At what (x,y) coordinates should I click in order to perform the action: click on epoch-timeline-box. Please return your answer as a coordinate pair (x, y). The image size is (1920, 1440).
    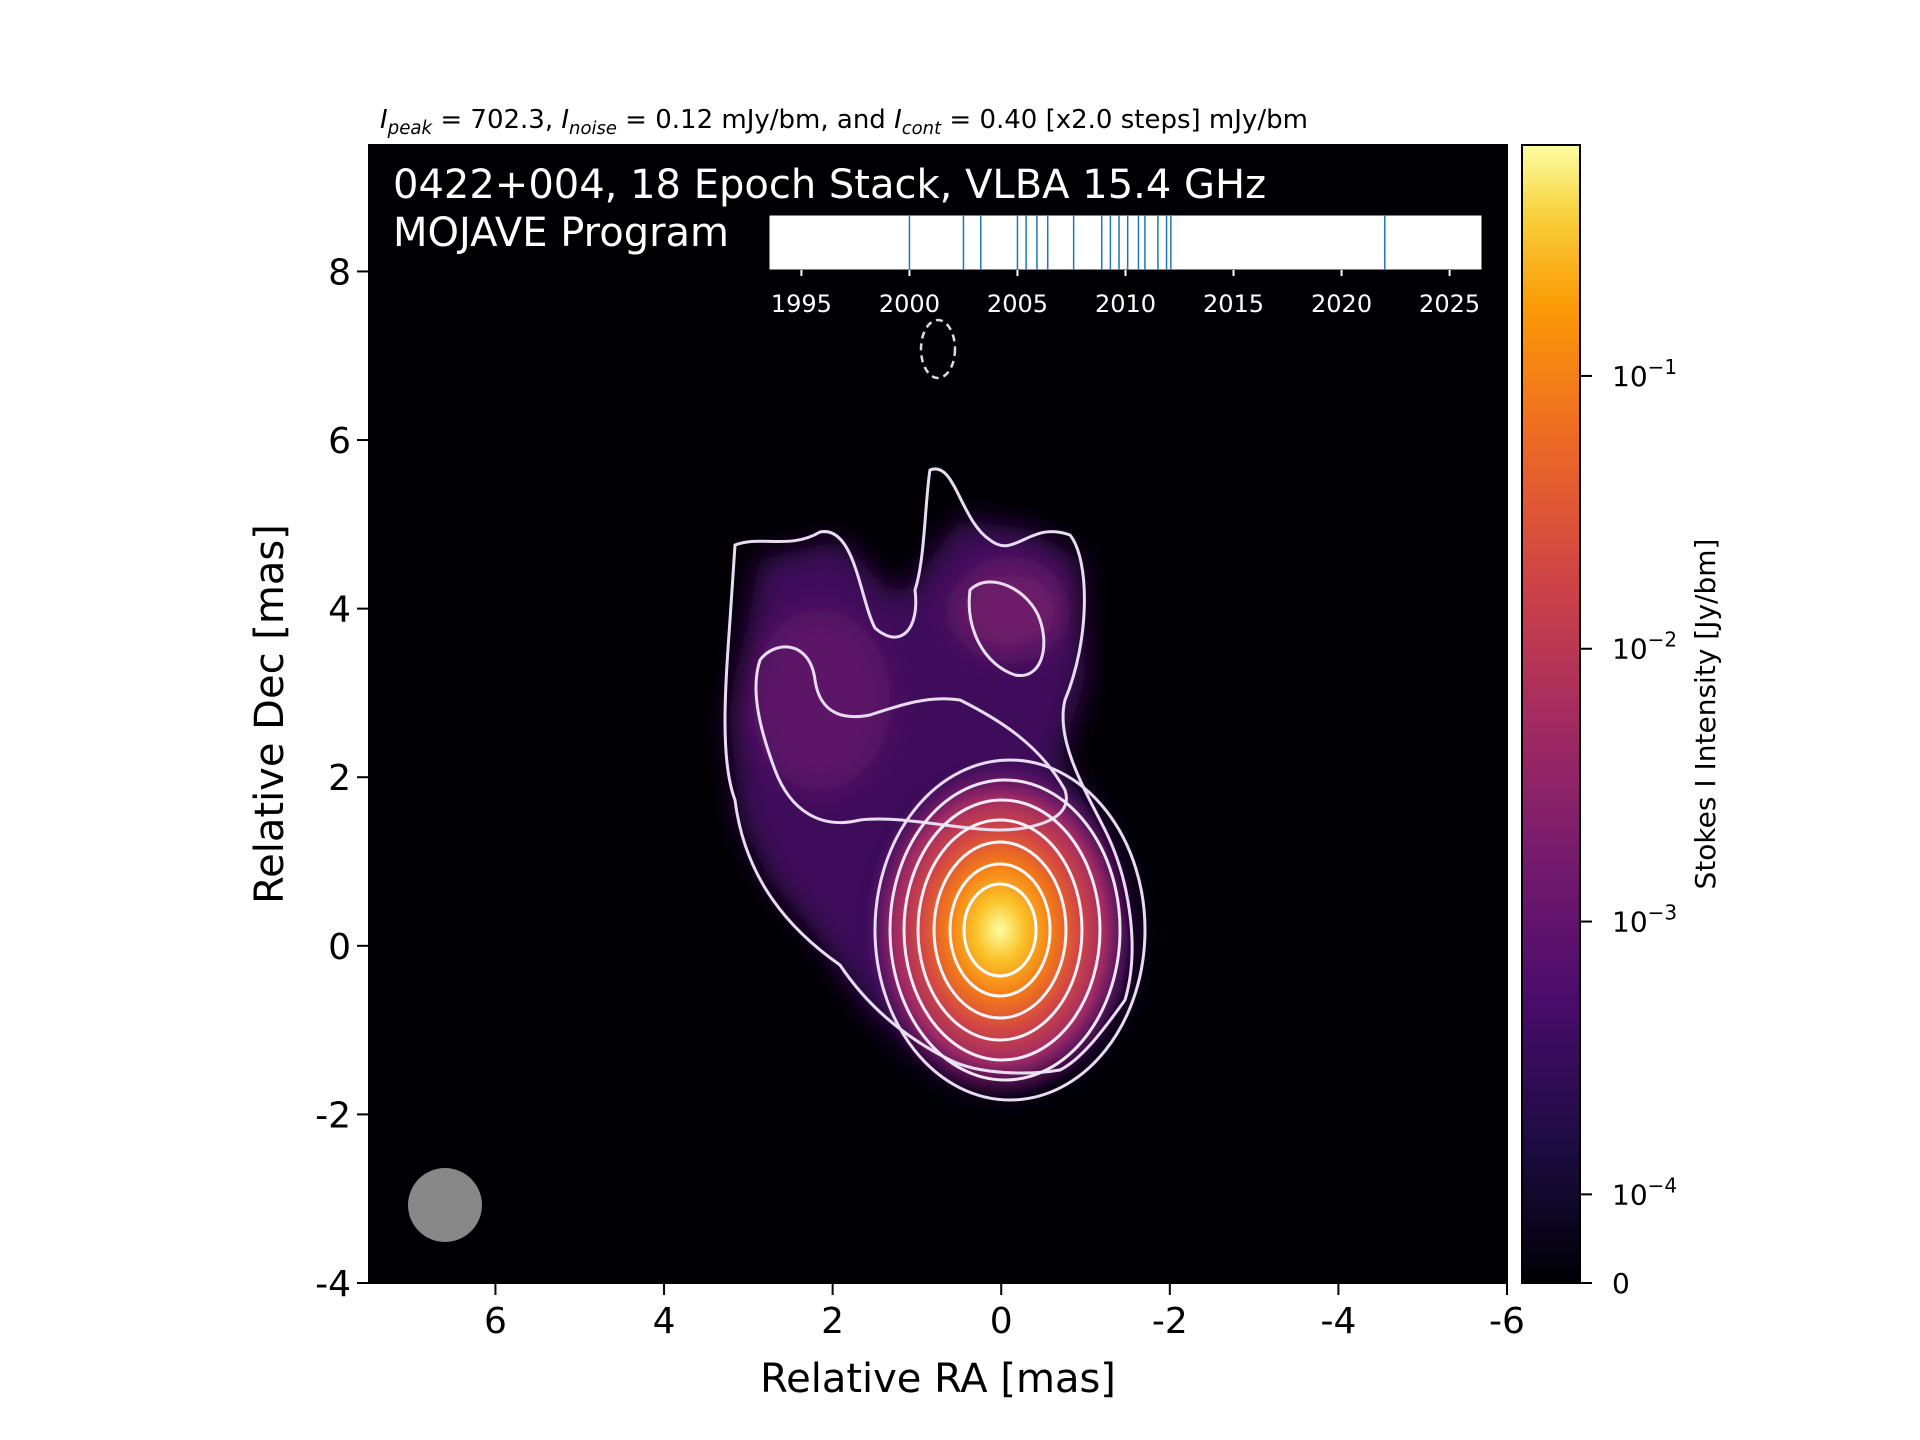
    Looking at the image, I should click on (1125, 242).